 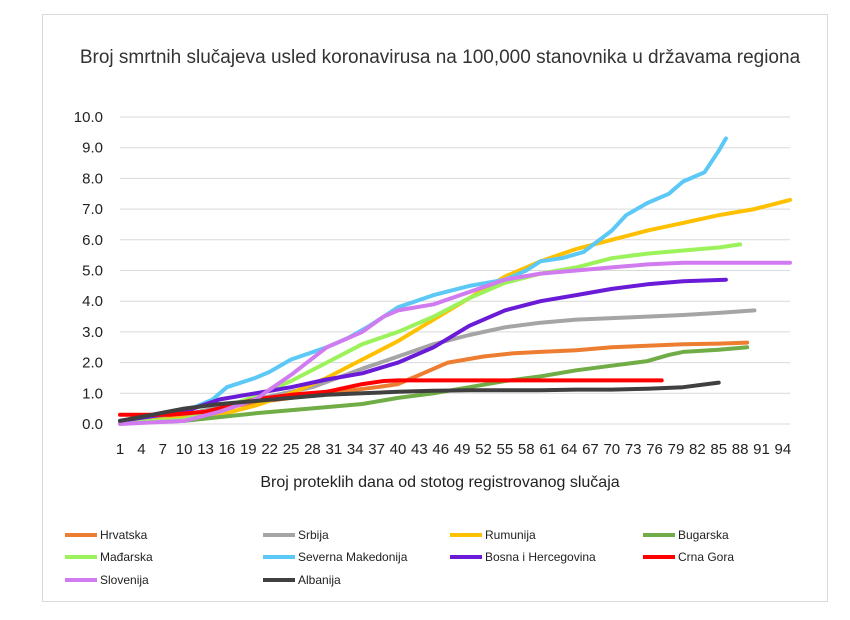 I want to click on x-tick-label: 40, so click(x=398, y=449).